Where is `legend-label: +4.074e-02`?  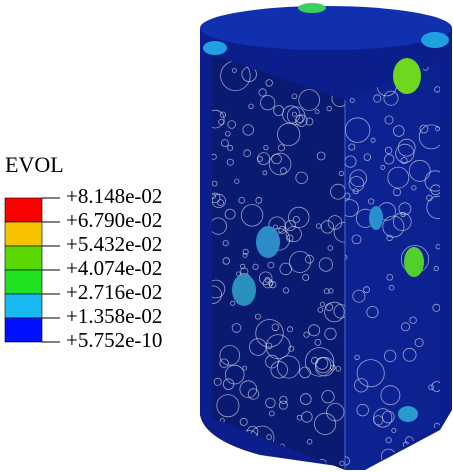 legend-label: +4.074e-02 is located at coordinates (114, 268).